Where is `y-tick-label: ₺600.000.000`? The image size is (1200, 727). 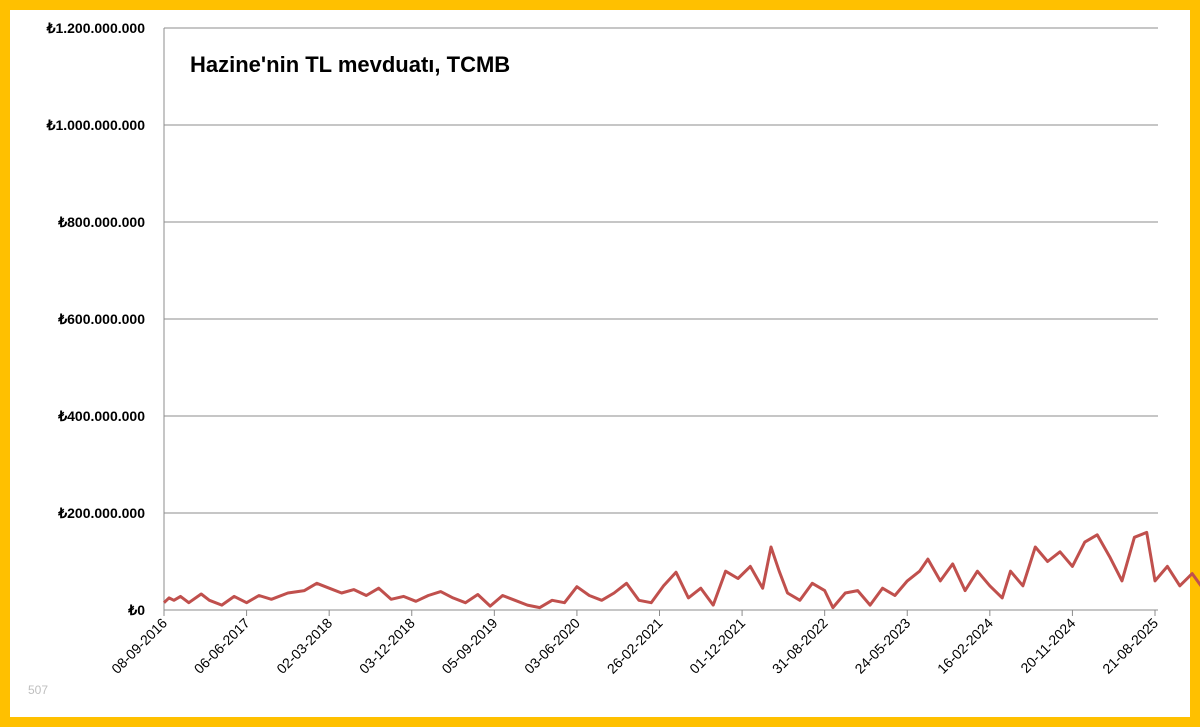 y-tick-label: ₺600.000.000 is located at coordinates (101, 319).